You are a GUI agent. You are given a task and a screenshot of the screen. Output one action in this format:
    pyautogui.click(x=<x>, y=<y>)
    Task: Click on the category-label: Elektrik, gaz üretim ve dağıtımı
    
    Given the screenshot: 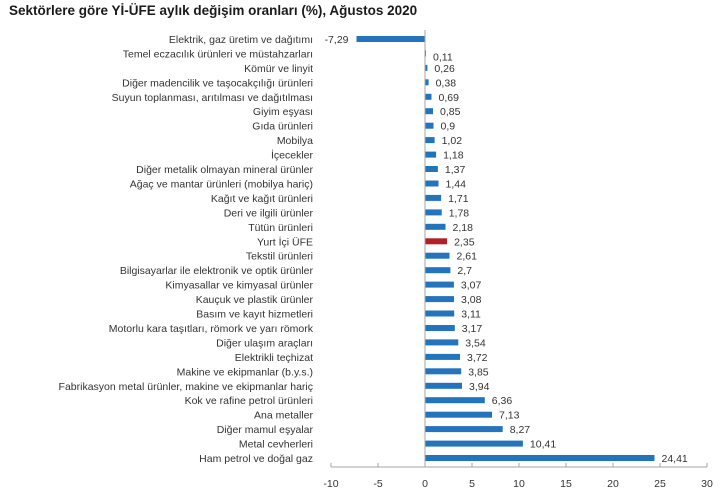 What is the action you would take?
    pyautogui.click(x=241, y=40)
    